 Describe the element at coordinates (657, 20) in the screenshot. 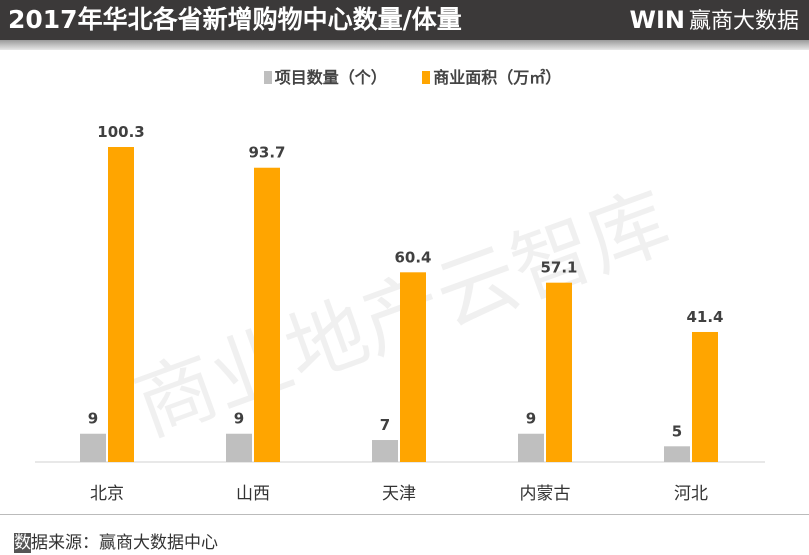

I see `logo-mark: WIN` at that location.